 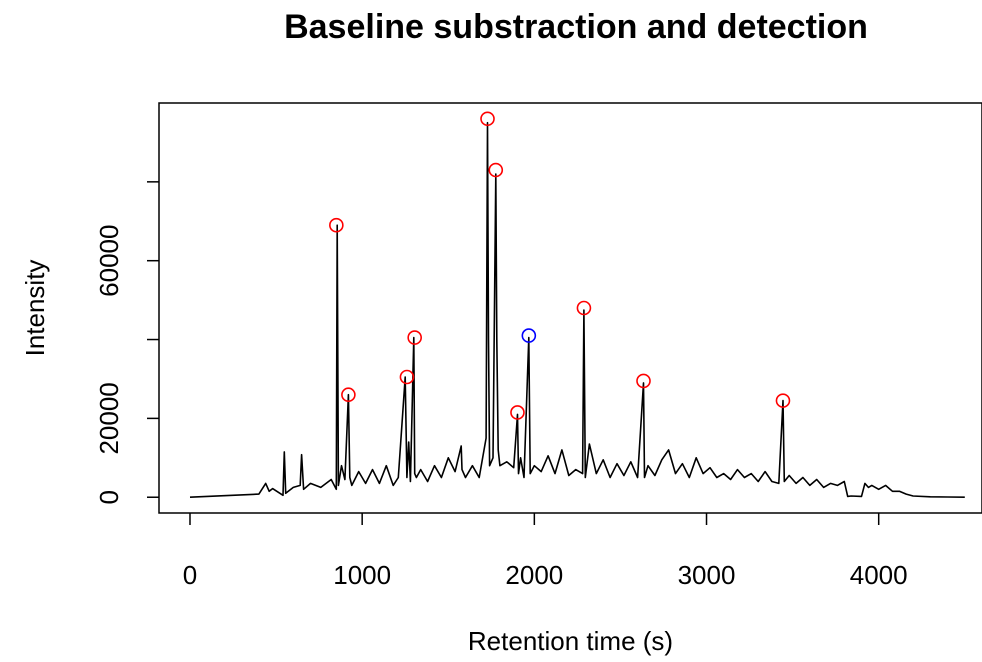 I want to click on y-tick-label: 0, so click(x=109, y=497).